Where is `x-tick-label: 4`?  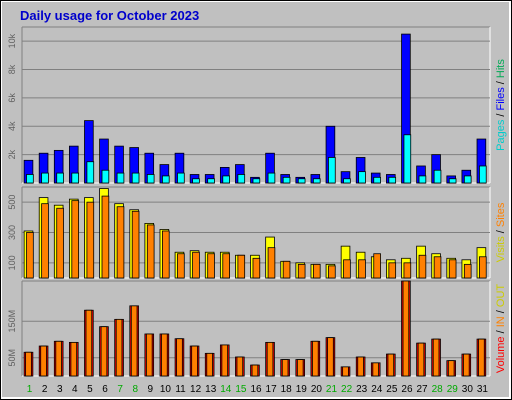
x-tick-label: 4 is located at coordinates (75, 389).